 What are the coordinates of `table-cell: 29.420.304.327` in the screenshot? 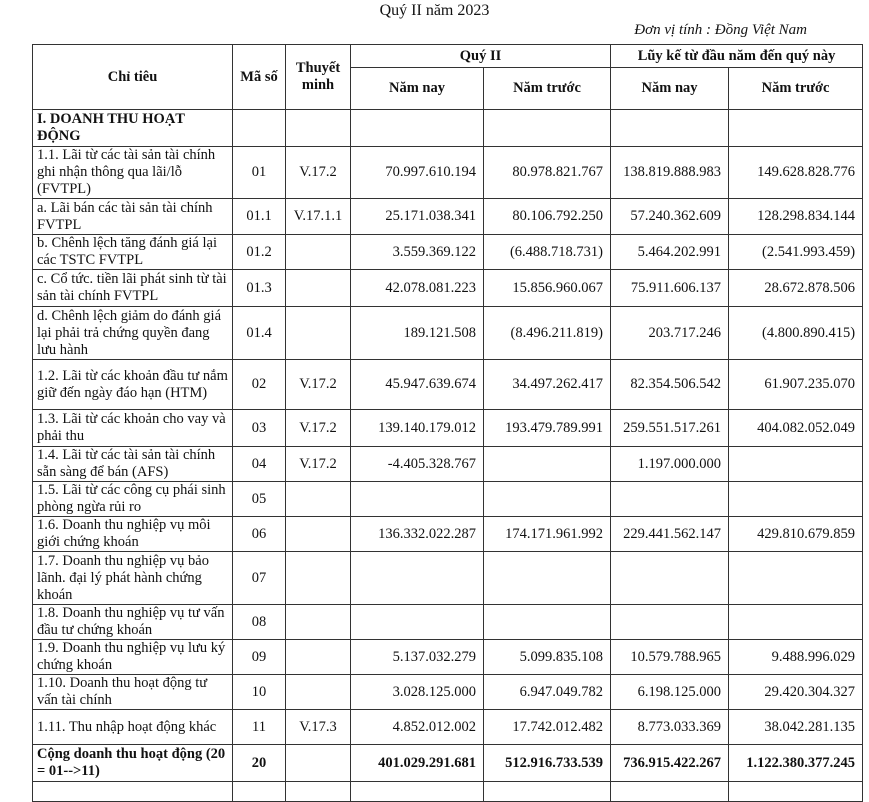 It's located at (796, 692).